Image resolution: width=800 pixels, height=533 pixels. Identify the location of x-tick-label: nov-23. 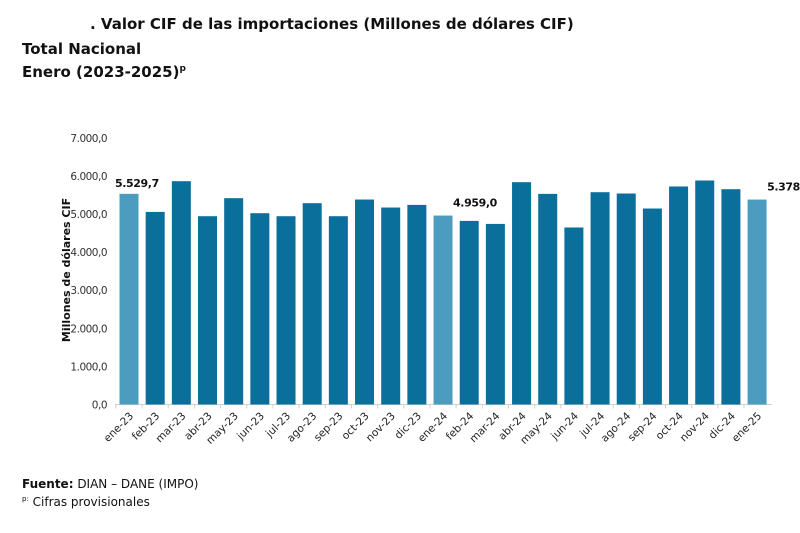
(381, 427).